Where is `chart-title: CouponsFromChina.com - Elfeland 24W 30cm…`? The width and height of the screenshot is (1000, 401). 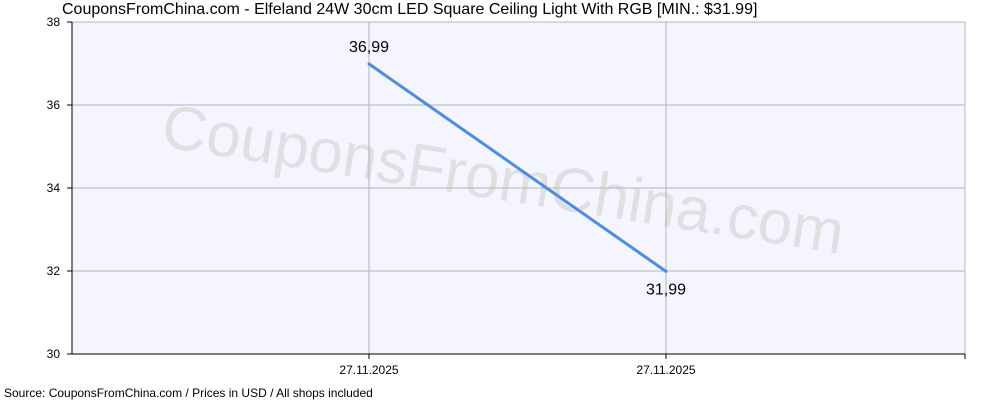
chart-title: CouponsFromChina.com - Elfeland 24W 30cm… is located at coordinates (410, 9).